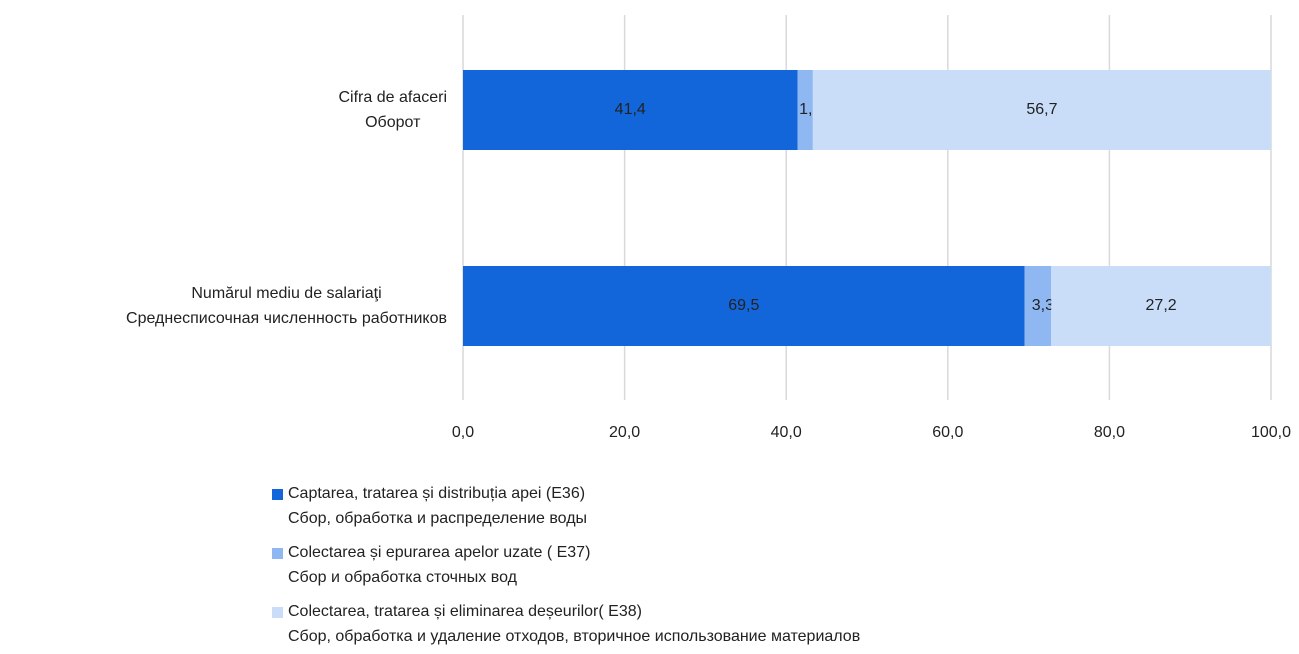 This screenshot has height=654, width=1299. Describe the element at coordinates (393, 110) in the screenshot. I see `y-tick-label: Cifra de afaceri Оборот` at that location.